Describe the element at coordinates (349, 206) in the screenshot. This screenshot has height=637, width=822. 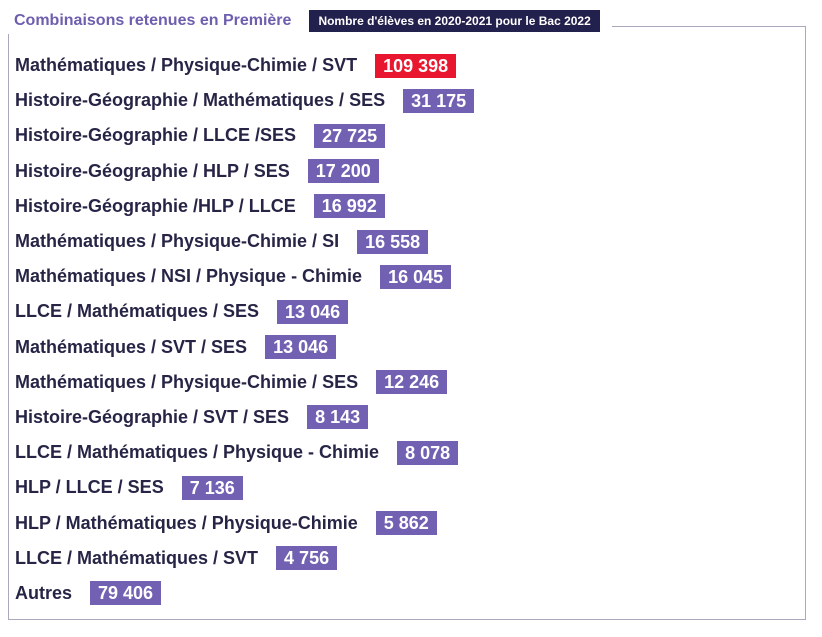
I see `combination-value: 16 992` at that location.